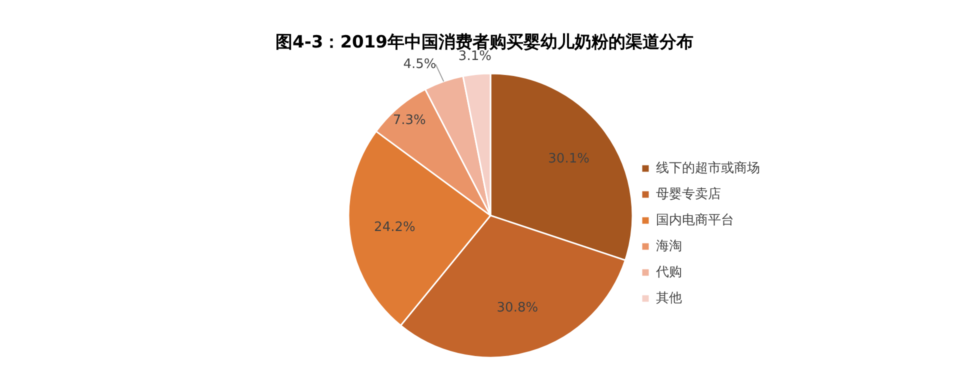  What do you see at coordinates (517, 308) in the screenshot?
I see `data-label: 30.8%` at bounding box center [517, 308].